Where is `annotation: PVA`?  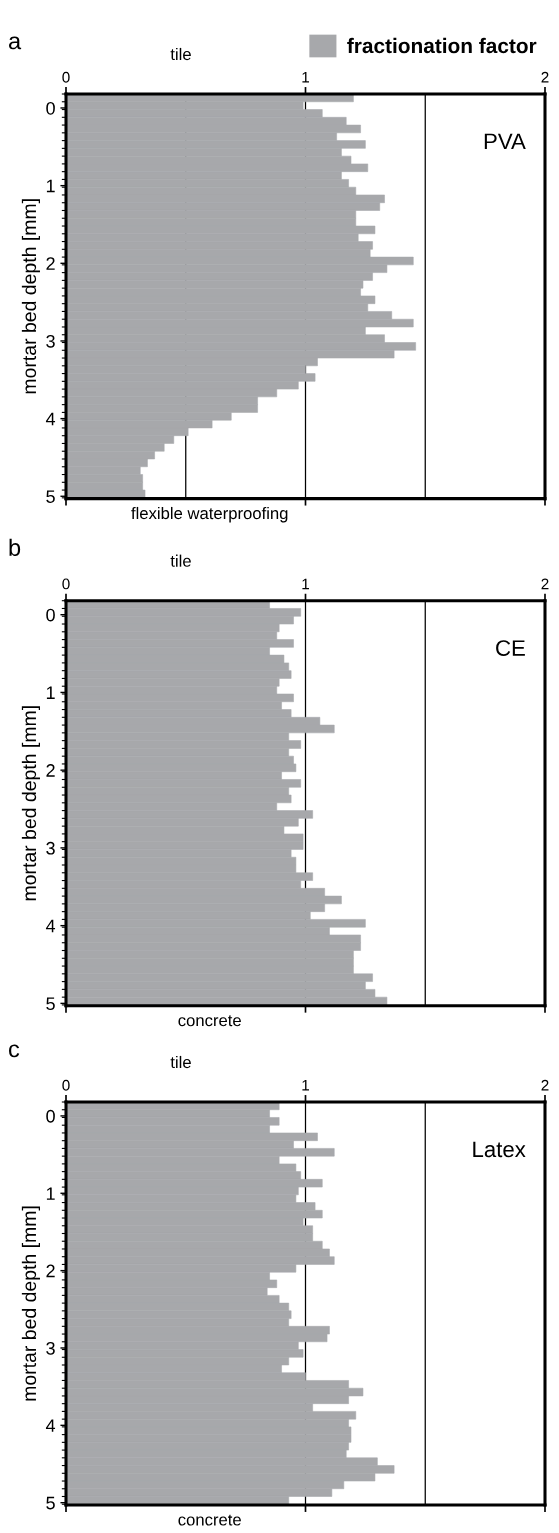
annotation: PVA is located at coordinates (505, 141).